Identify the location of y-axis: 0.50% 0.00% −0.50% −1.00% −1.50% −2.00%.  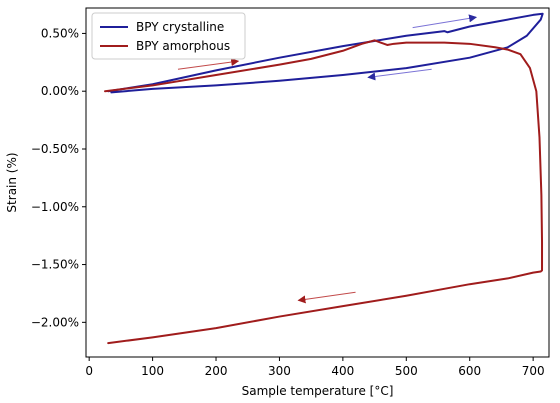
(58, 177).